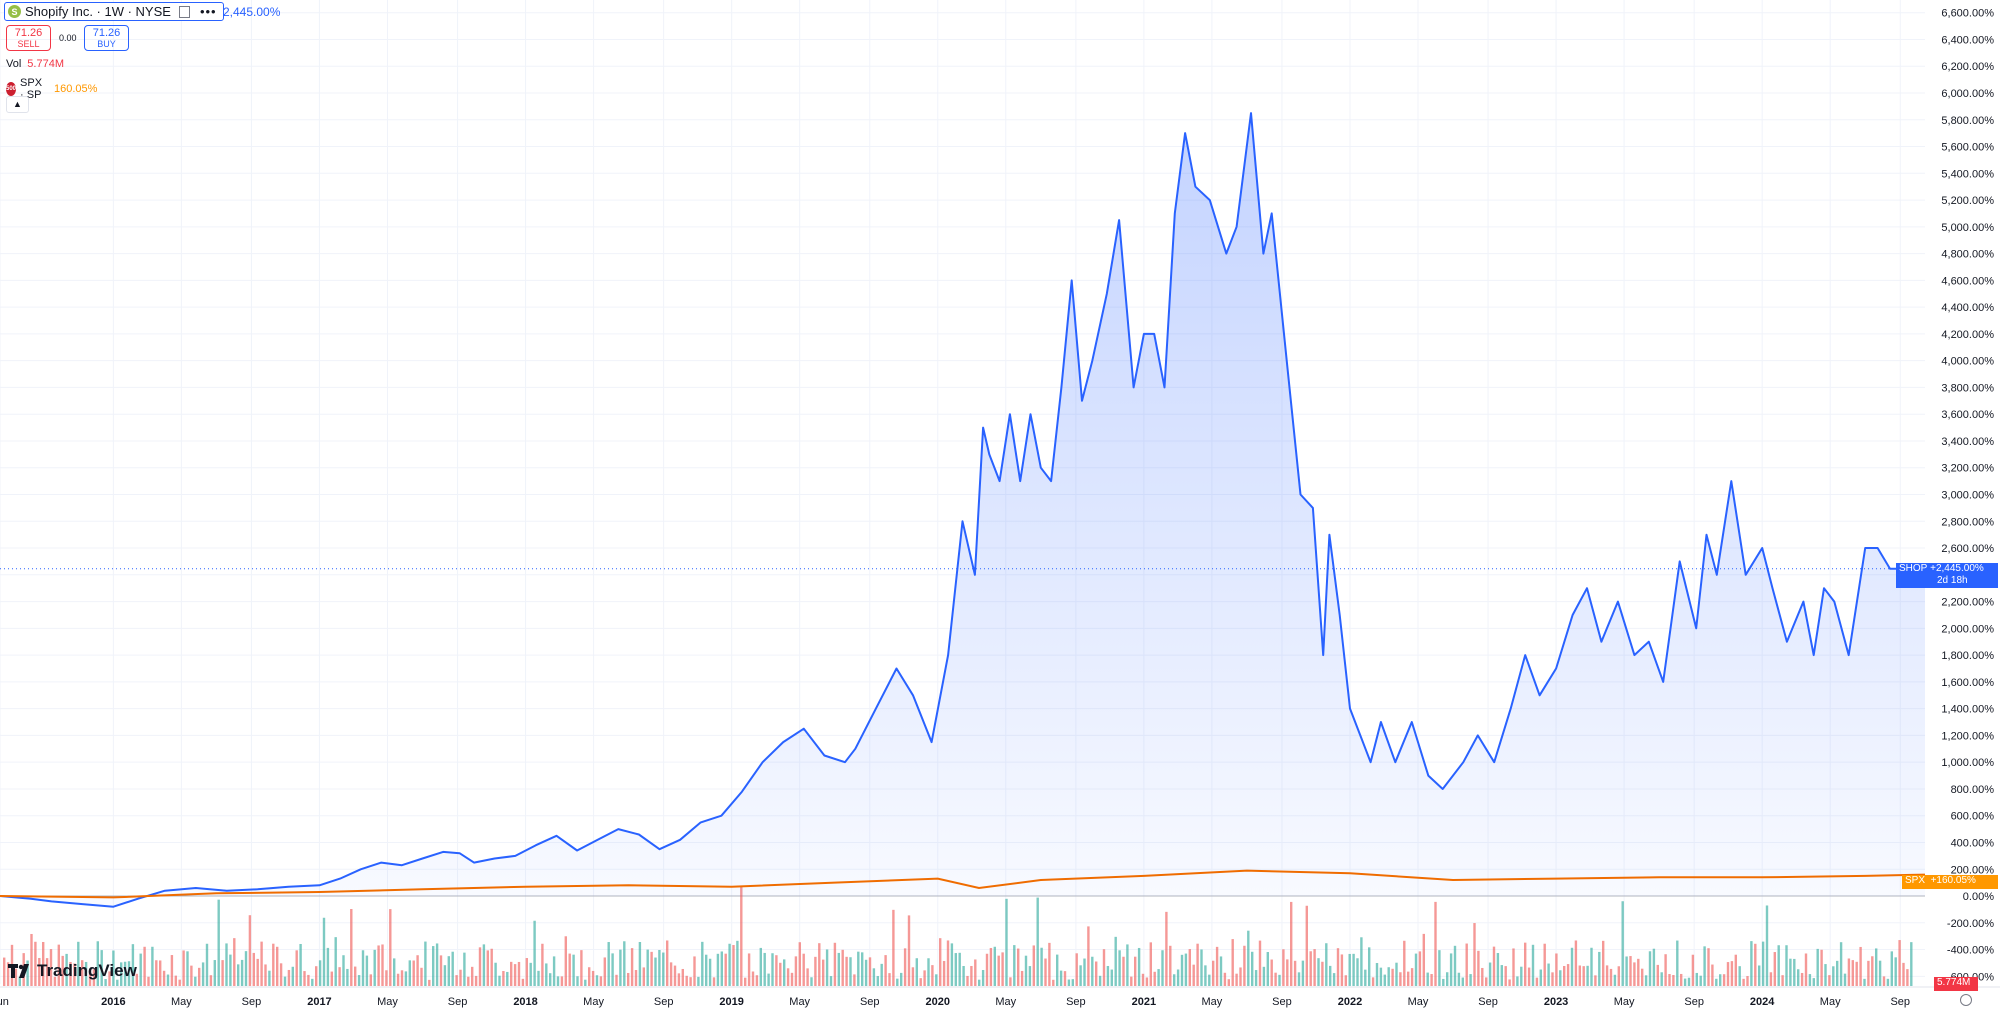  I want to click on symbol-title-box: S Shopify Inc. · 1W · NYSE •••, so click(114, 11).